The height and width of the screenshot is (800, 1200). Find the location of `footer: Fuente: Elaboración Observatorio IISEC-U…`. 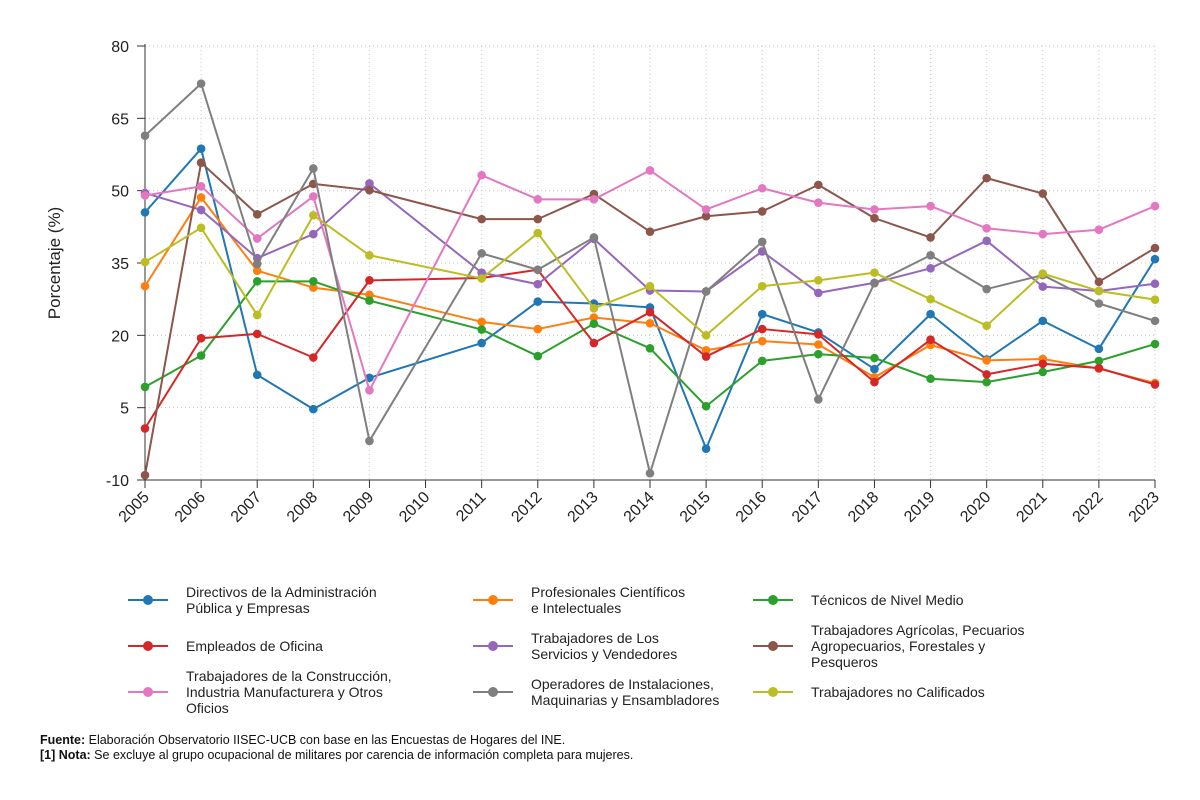

footer: Fuente: Elaboración Observatorio IISEC-U… is located at coordinates (336, 748).